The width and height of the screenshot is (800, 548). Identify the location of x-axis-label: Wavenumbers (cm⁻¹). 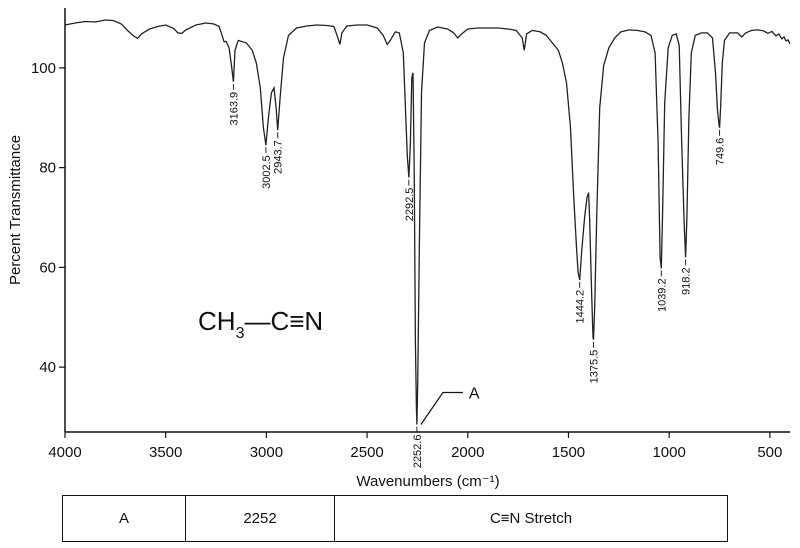
(427, 481).